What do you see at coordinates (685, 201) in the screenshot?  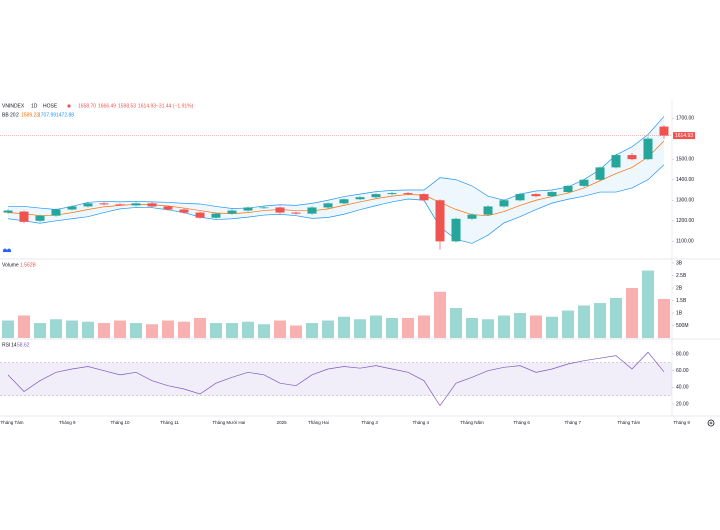 I see `y-tick-label: 1300.00` at bounding box center [685, 201].